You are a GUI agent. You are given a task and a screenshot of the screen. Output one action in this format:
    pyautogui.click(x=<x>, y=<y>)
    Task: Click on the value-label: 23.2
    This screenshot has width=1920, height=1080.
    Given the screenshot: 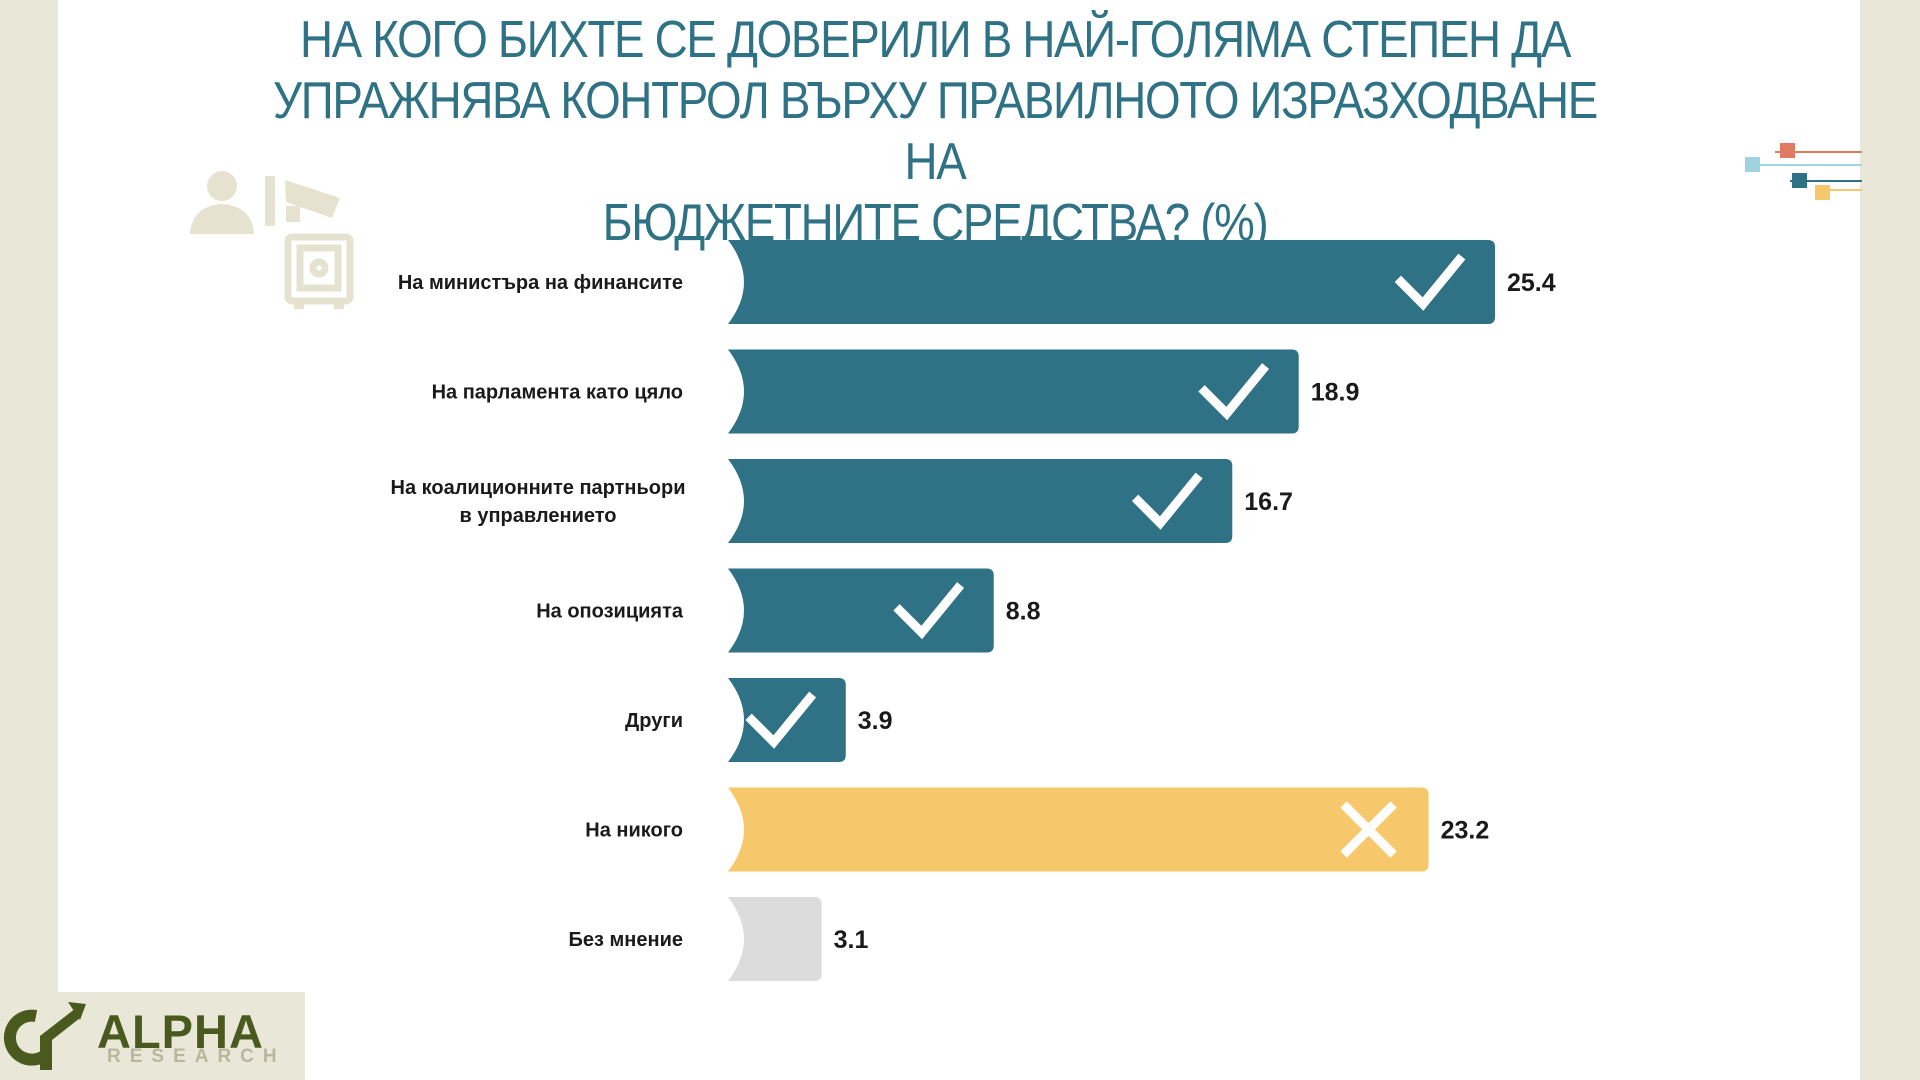 What is the action you would take?
    pyautogui.click(x=1465, y=831)
    